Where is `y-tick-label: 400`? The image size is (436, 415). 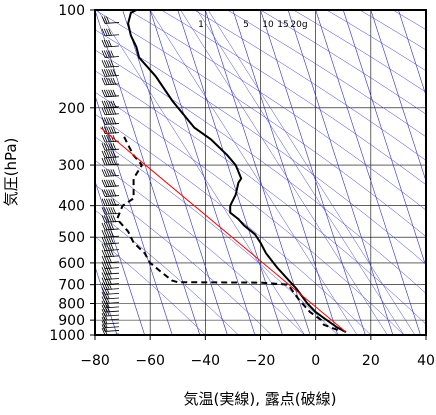
y-tick-label: 400 is located at coordinates (71, 207).